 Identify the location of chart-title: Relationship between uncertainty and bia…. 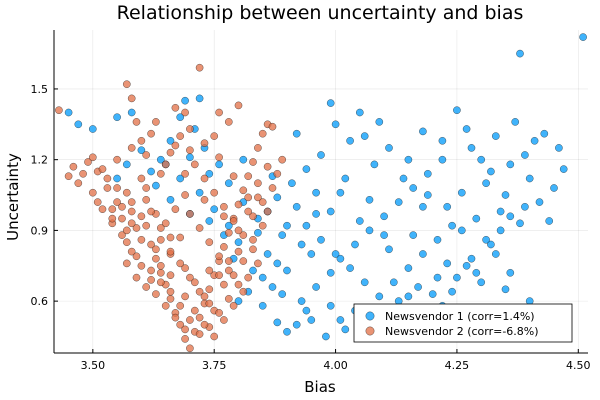
(320, 13).